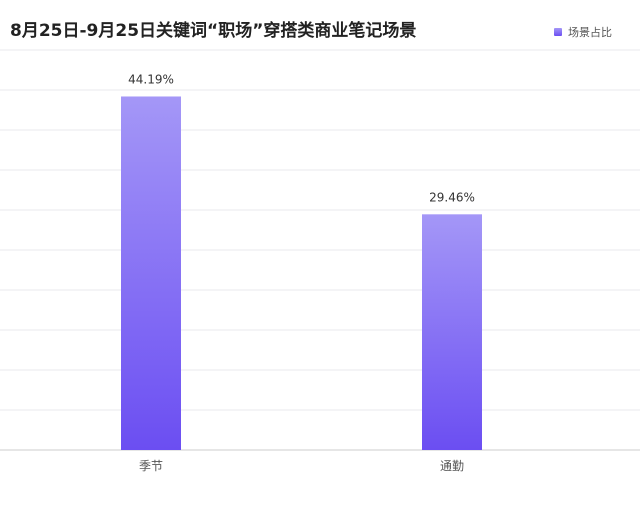 This screenshot has height=517, width=640. What do you see at coordinates (301, 466) in the screenshot?
I see `x-tick-labels: 季节 通勤` at bounding box center [301, 466].